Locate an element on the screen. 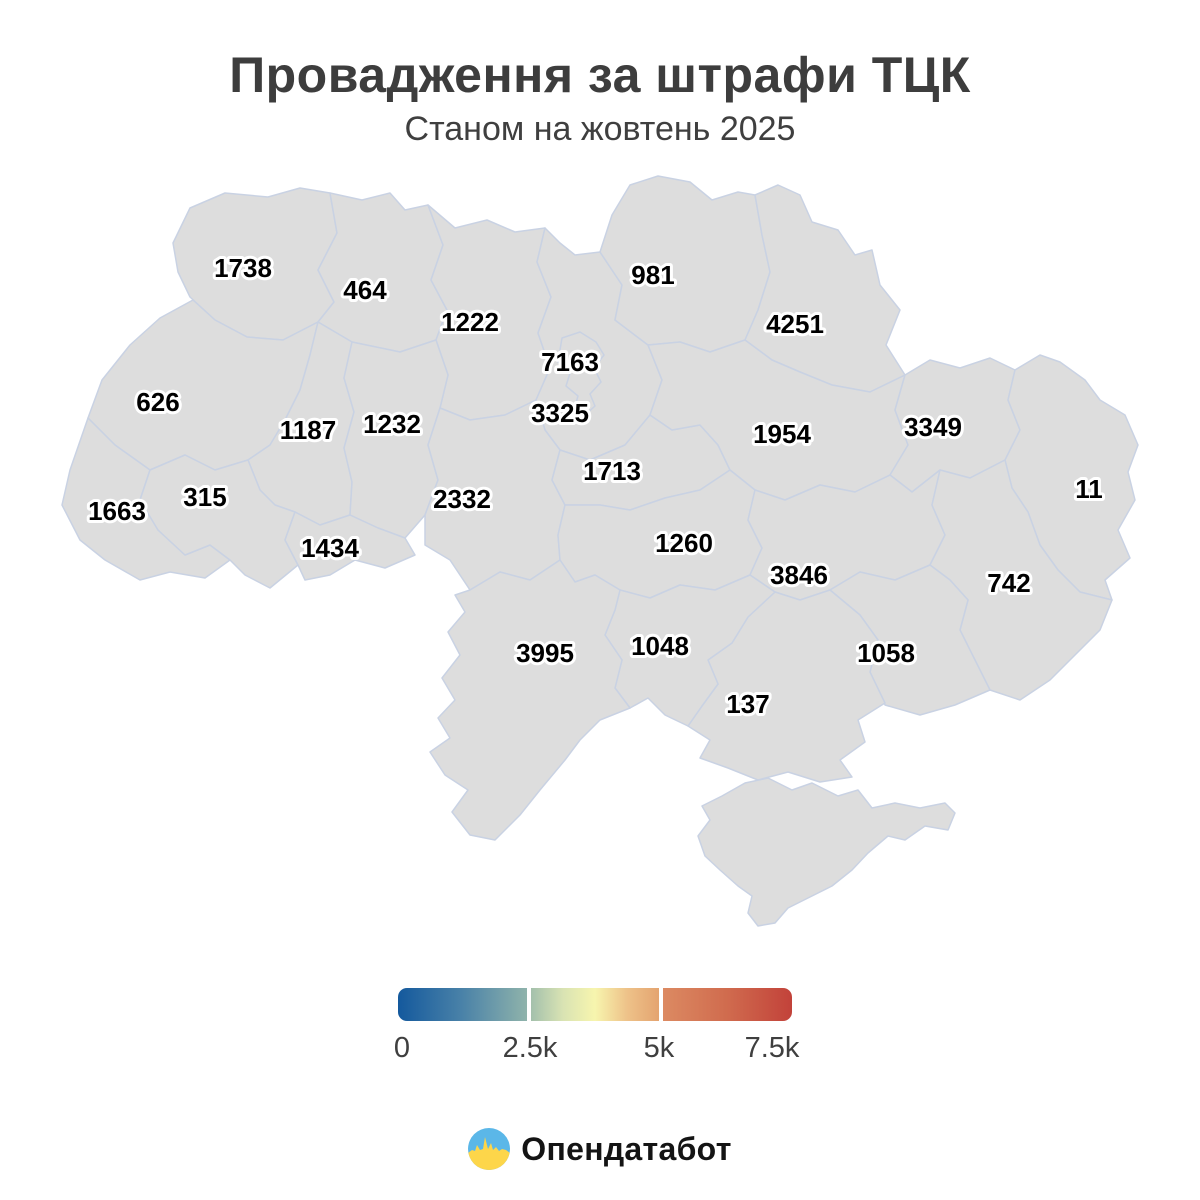  region-odesa is located at coordinates (530, 700).